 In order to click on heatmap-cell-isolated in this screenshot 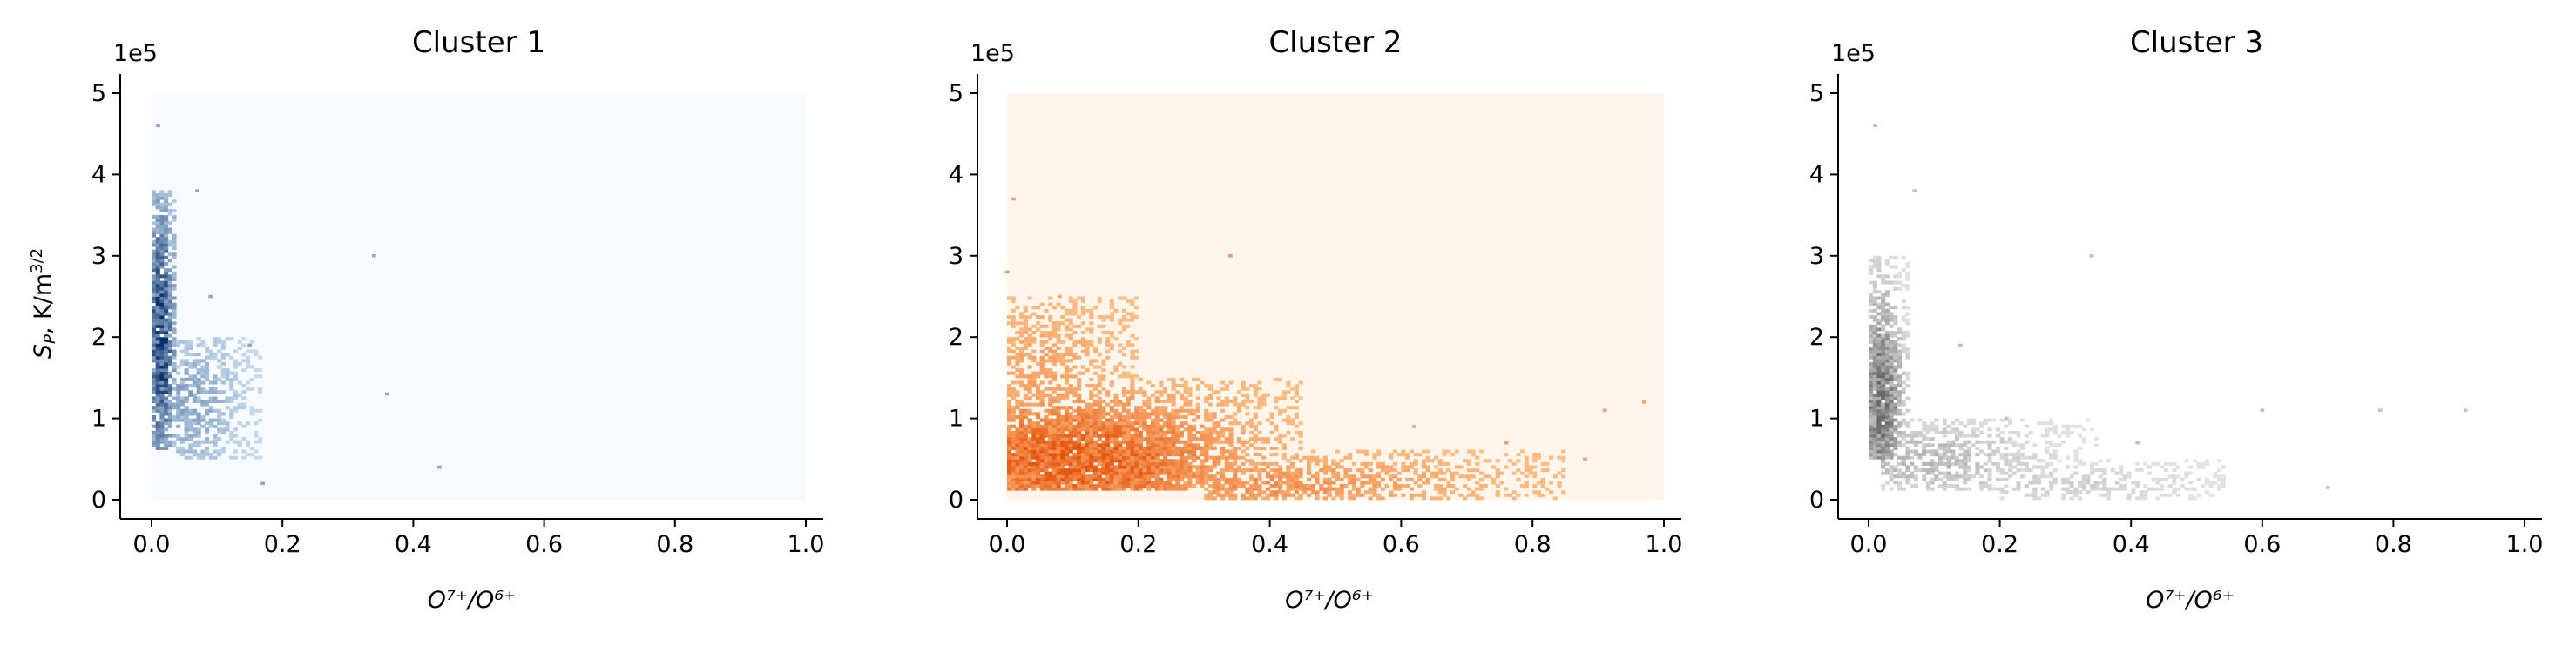, I will do `click(1604, 410)`.